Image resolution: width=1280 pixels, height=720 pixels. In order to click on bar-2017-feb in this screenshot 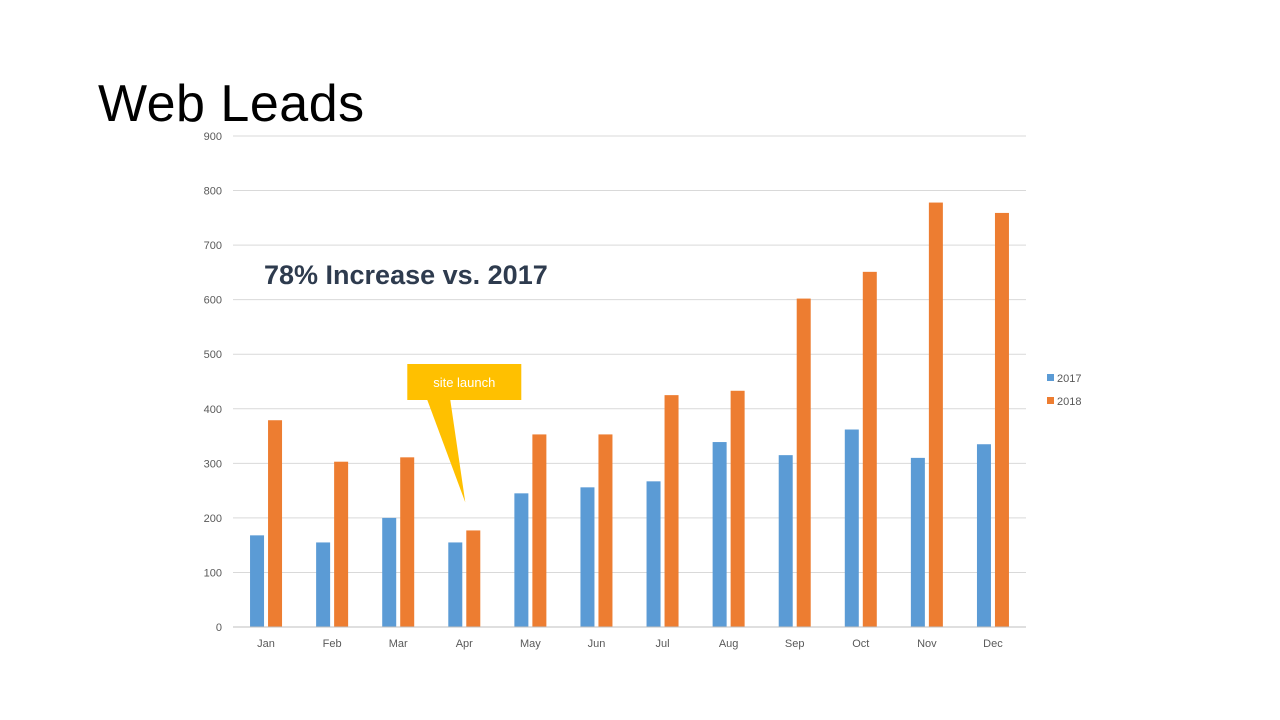, I will do `click(323, 584)`.